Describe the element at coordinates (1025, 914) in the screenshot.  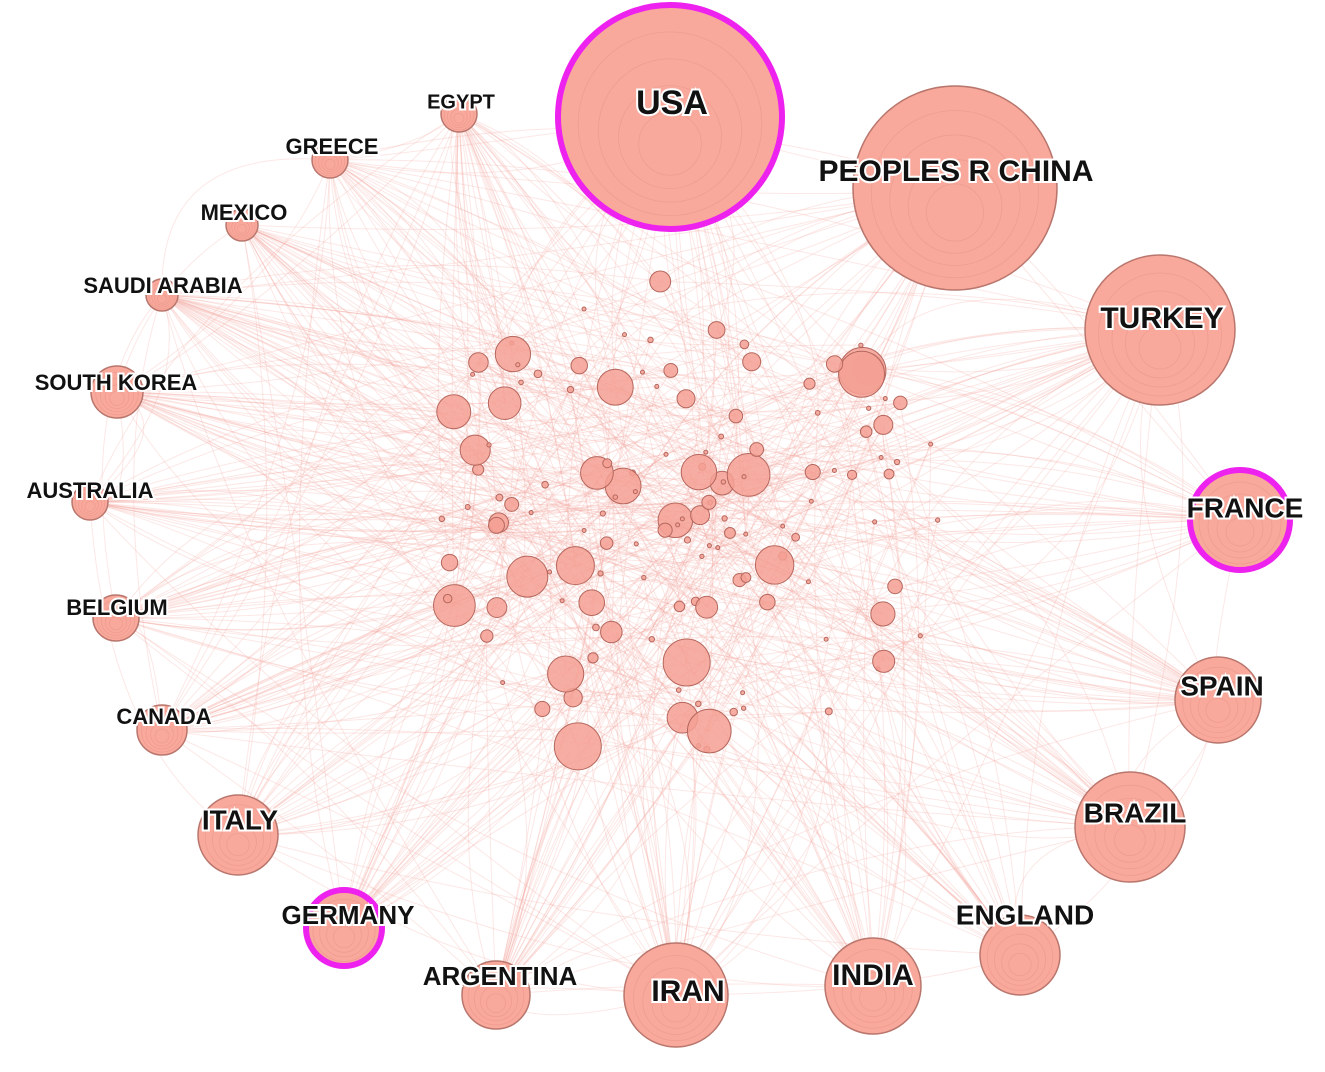
I see `node-label: ENGLAND` at that location.